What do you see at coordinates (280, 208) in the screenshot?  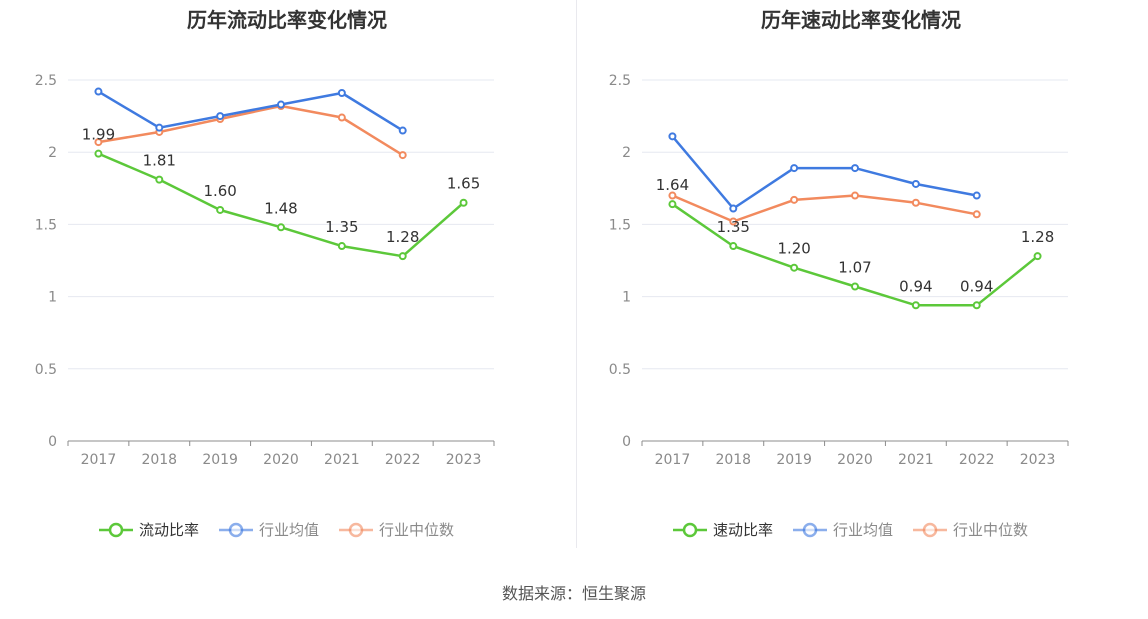 I see `data-label: 1.48` at bounding box center [280, 208].